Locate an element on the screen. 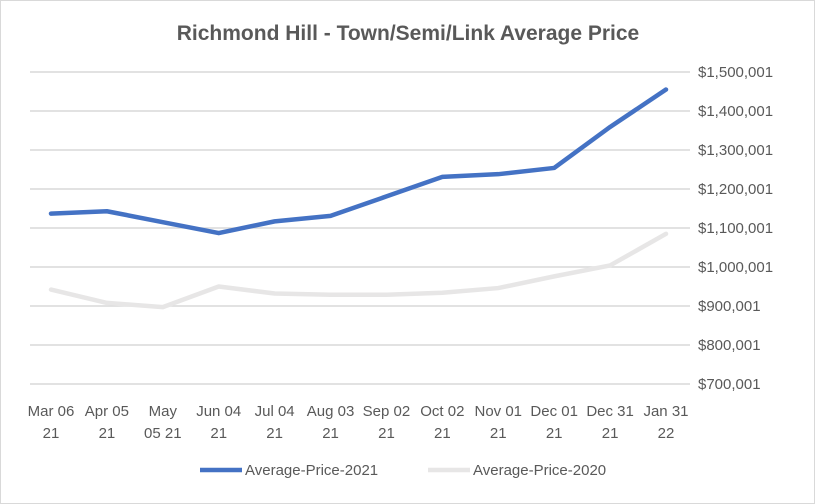 The width and height of the screenshot is (815, 504). x-tick-label: Jul 04 is located at coordinates (275, 411).